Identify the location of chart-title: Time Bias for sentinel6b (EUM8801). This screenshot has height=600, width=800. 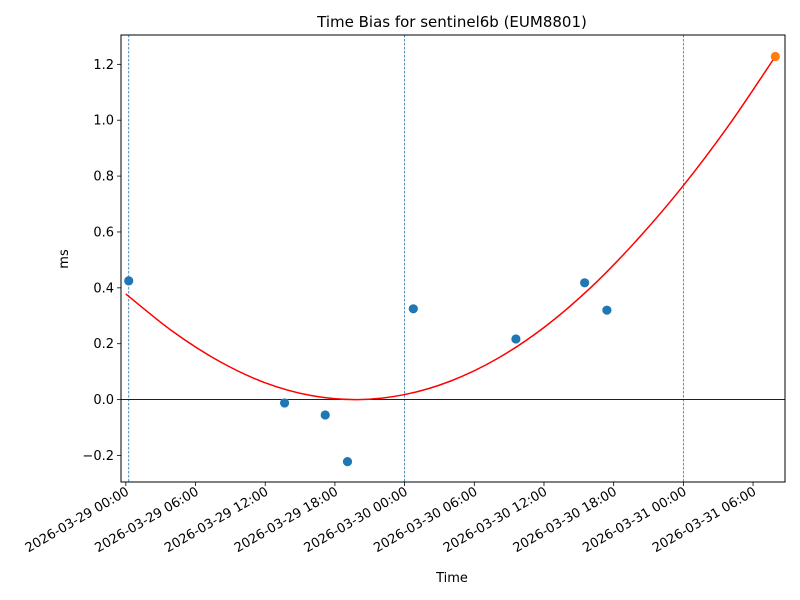
(451, 22).